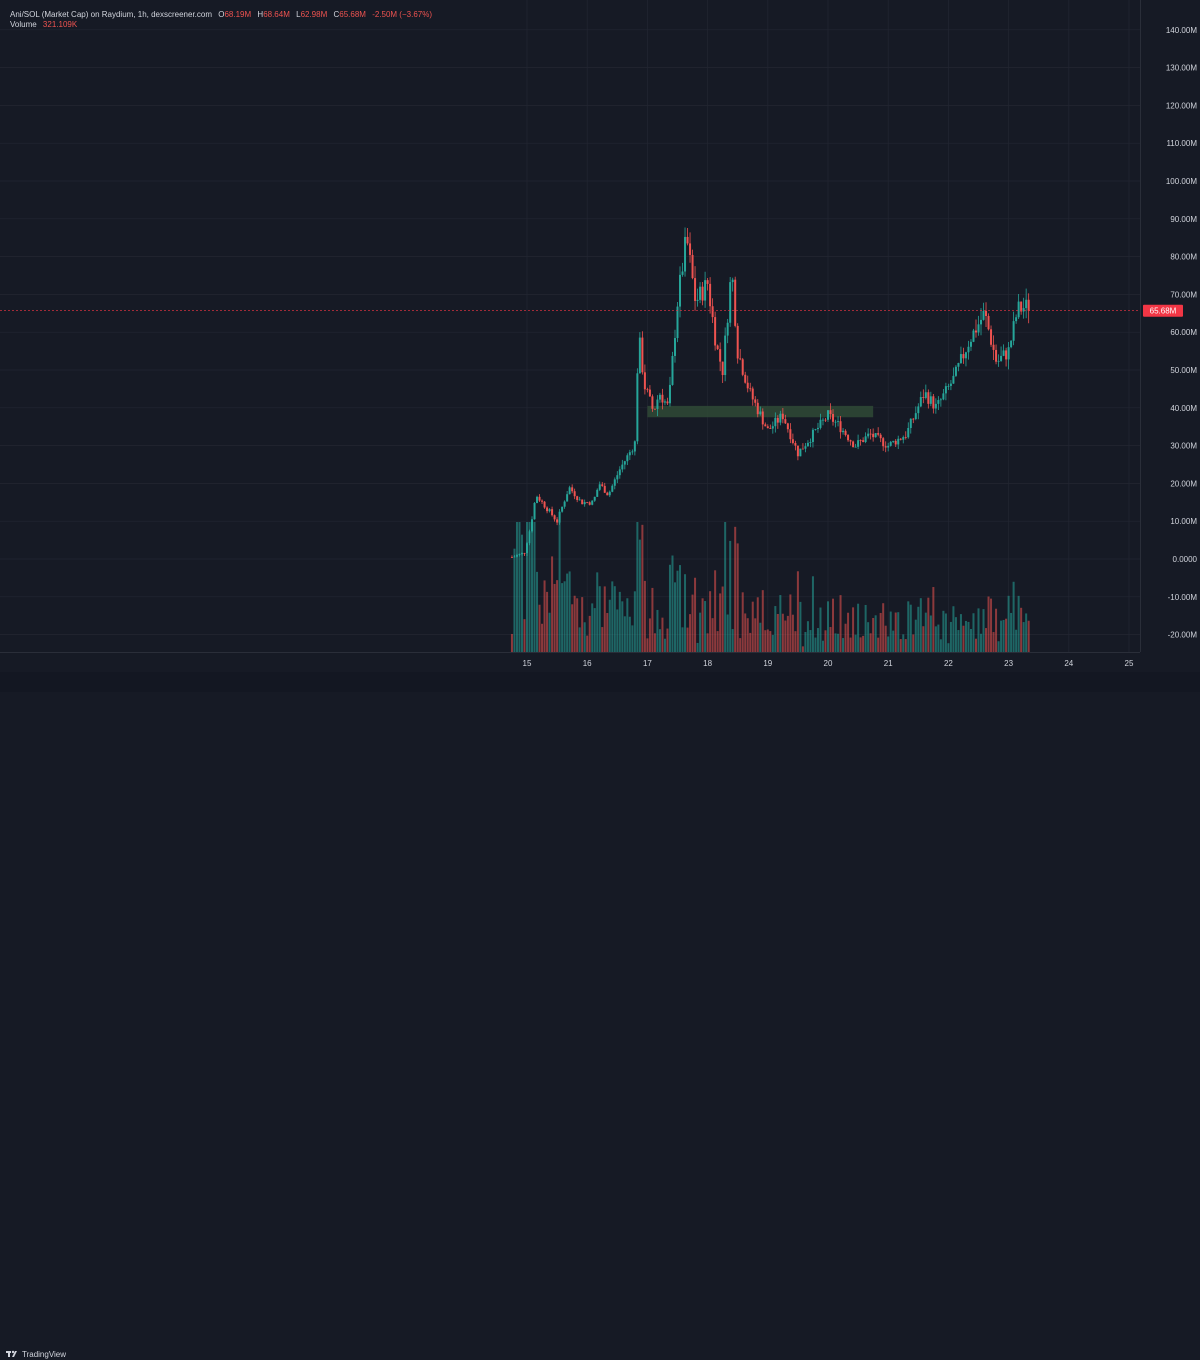  Describe the element at coordinates (570, 662) in the screenshot. I see `time-axis: 15 16 17 18 19 20 21 22 23 24 25` at that location.